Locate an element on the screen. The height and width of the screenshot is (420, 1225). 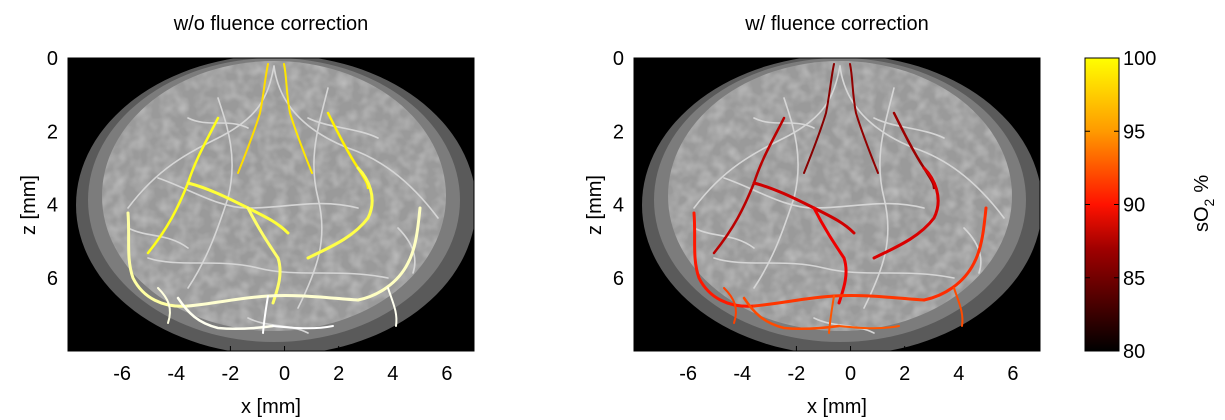
colorbar-tick-label: 95 is located at coordinates (1134, 132).